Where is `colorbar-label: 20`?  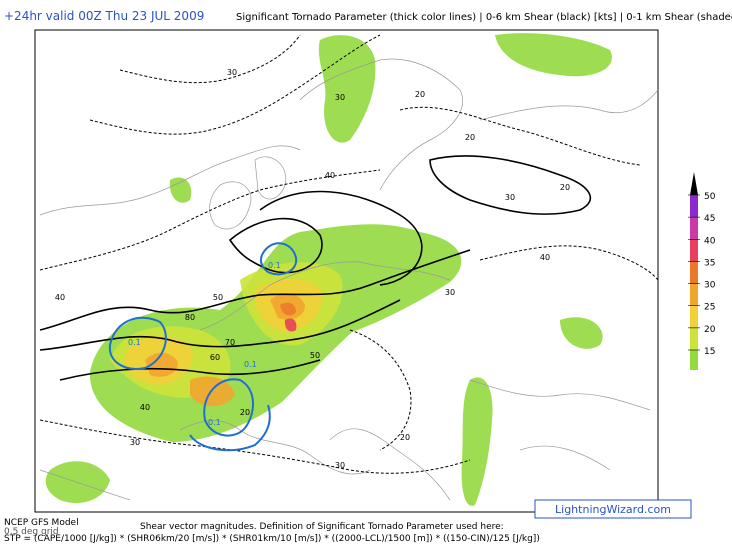
colorbar-label: 20 is located at coordinates (710, 330).